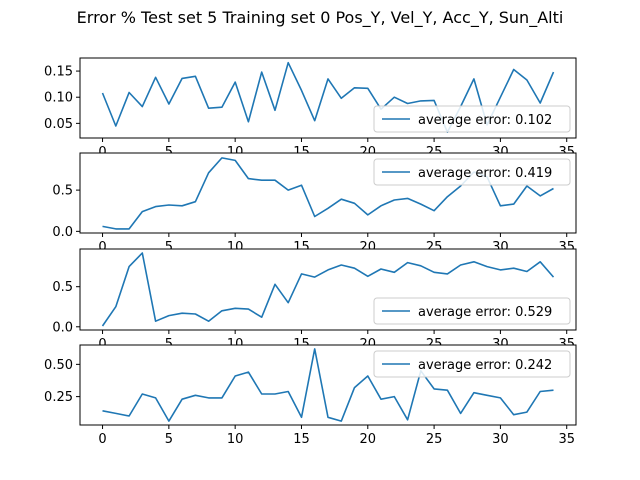  I want to click on y-tick-label: 0.25, so click(58, 397).